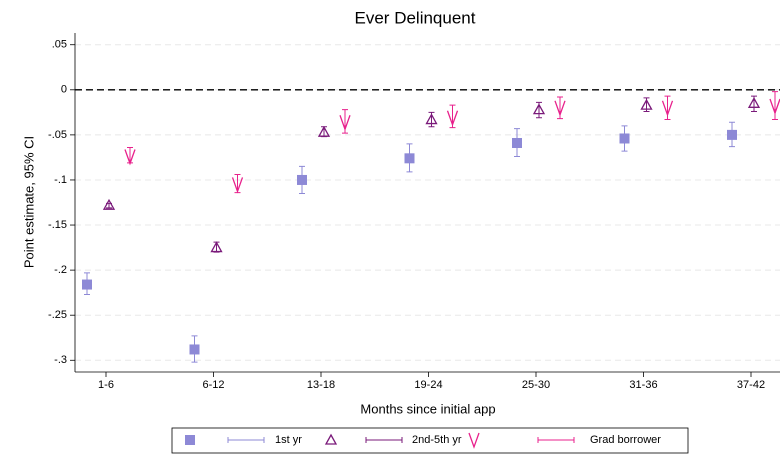  What do you see at coordinates (428, 385) in the screenshot?
I see `x-tick-label: 19-24` at bounding box center [428, 385].